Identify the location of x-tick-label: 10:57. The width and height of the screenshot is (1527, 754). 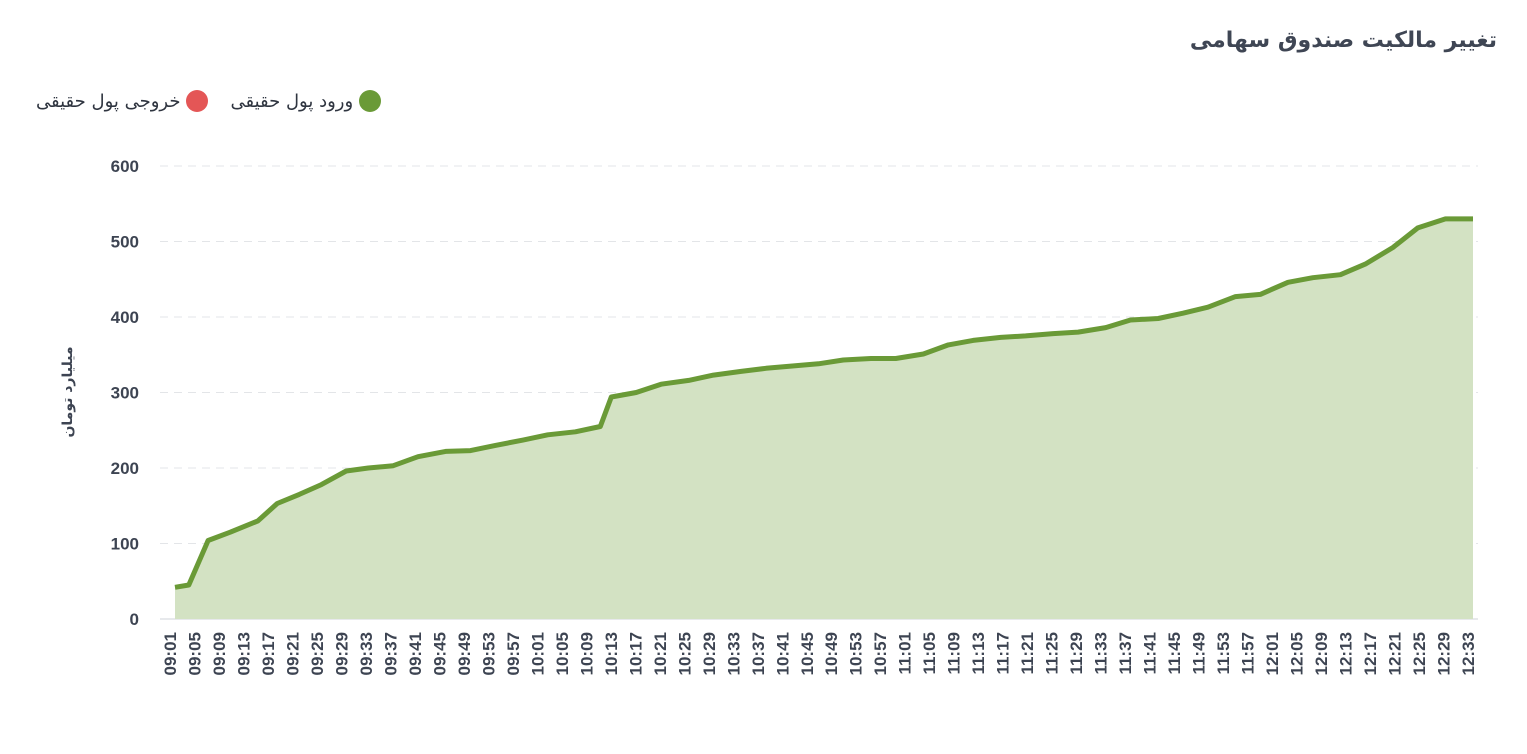
(880, 653).